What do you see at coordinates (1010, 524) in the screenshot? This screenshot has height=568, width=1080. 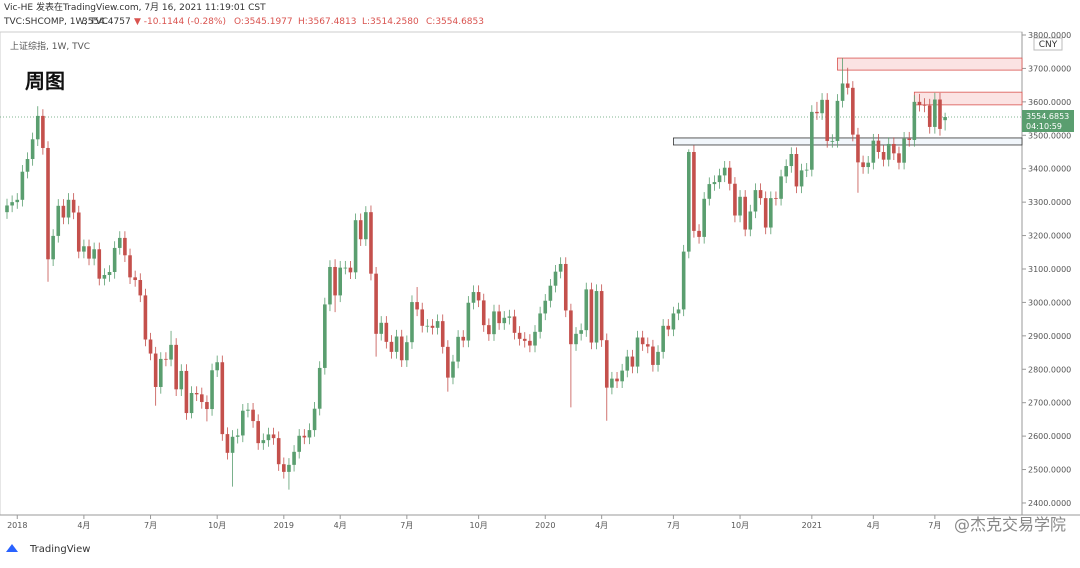 I see `watermark: @杰克交易学院` at bounding box center [1010, 524].